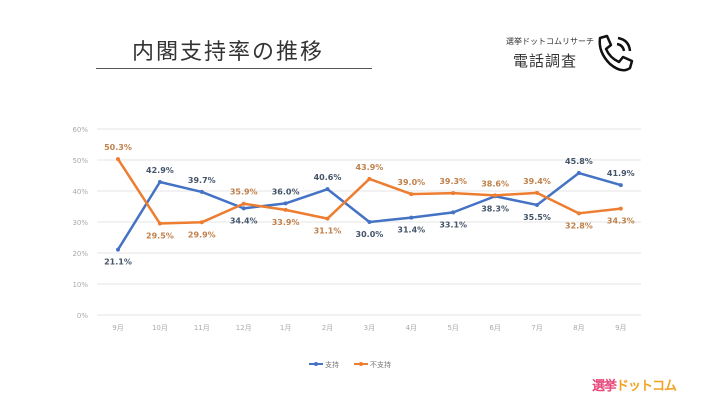 This screenshot has width=720, height=405. I want to click on y-tick-label: 50%, so click(80, 161).